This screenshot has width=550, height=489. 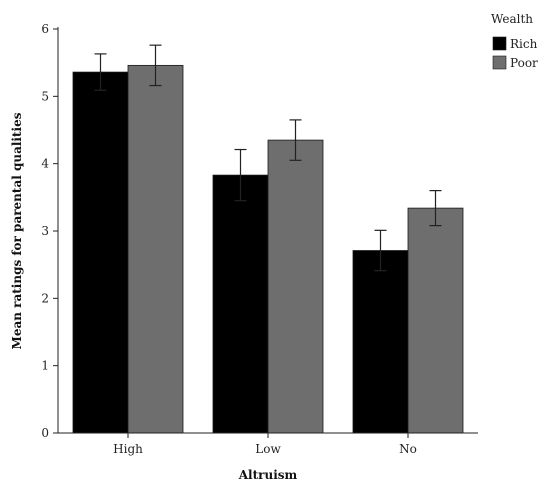 What do you see at coordinates (128, 449) in the screenshot?
I see `x-tick-label: High` at bounding box center [128, 449].